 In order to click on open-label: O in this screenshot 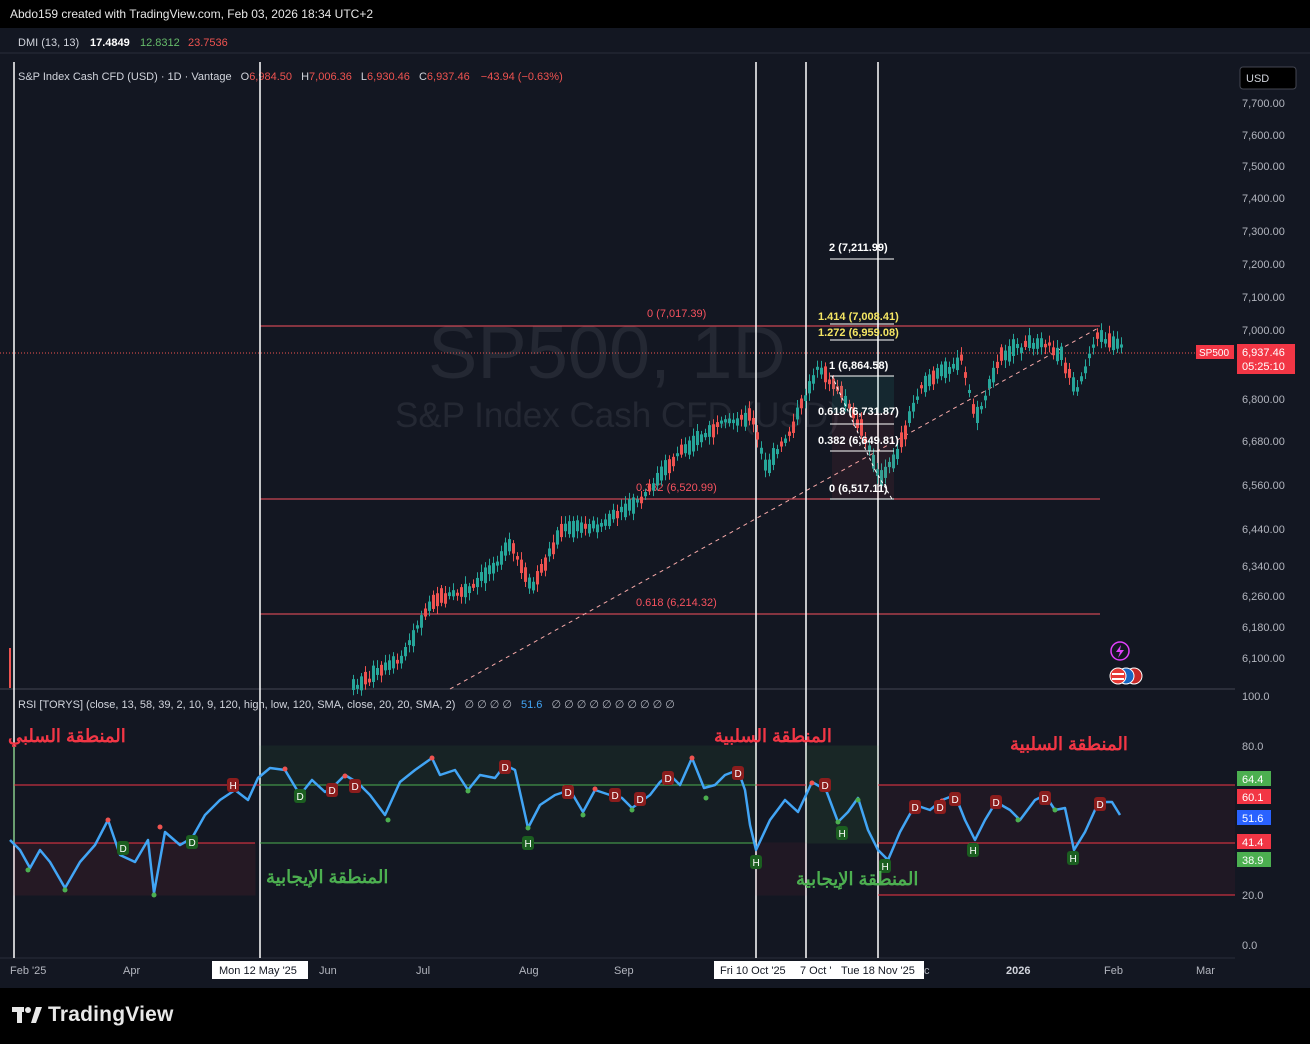, I will do `click(245, 77)`.